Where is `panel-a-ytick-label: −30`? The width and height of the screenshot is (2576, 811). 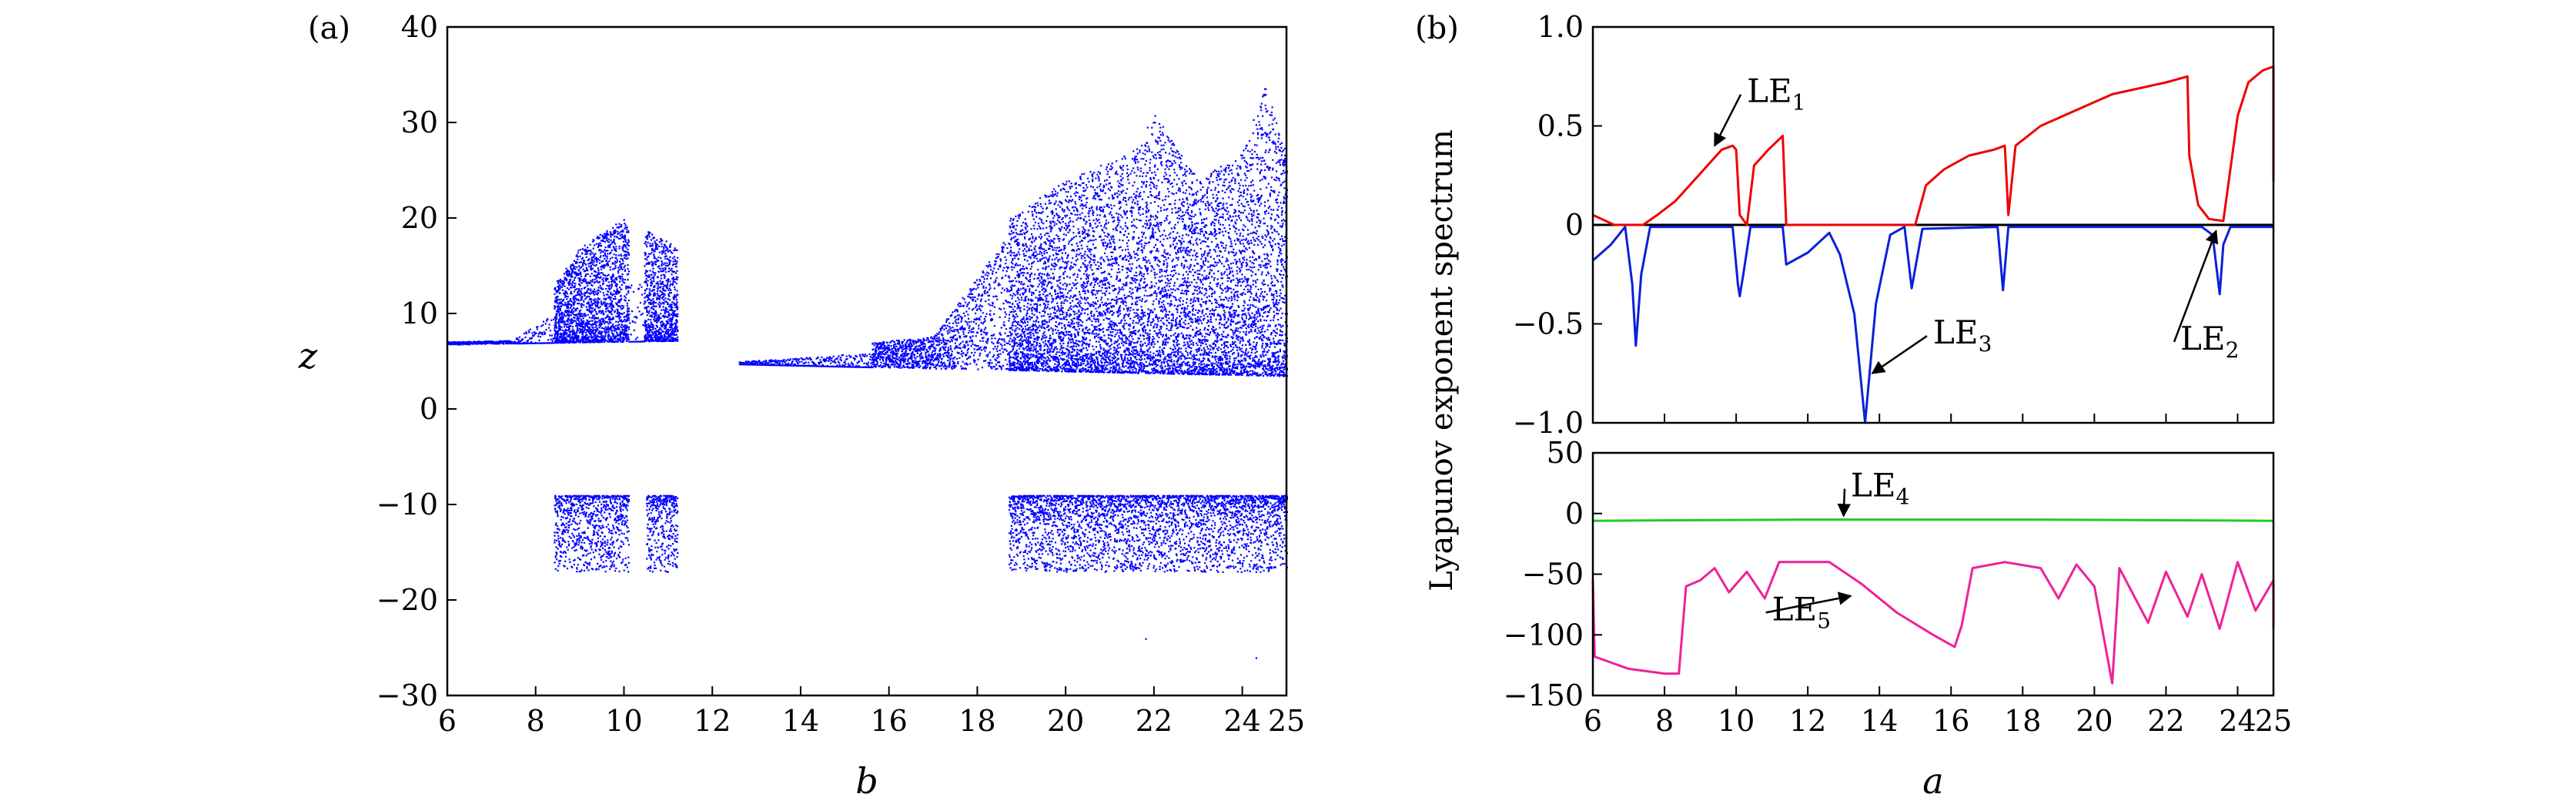
panel-a-ytick-label: −30 is located at coordinates (407, 695).